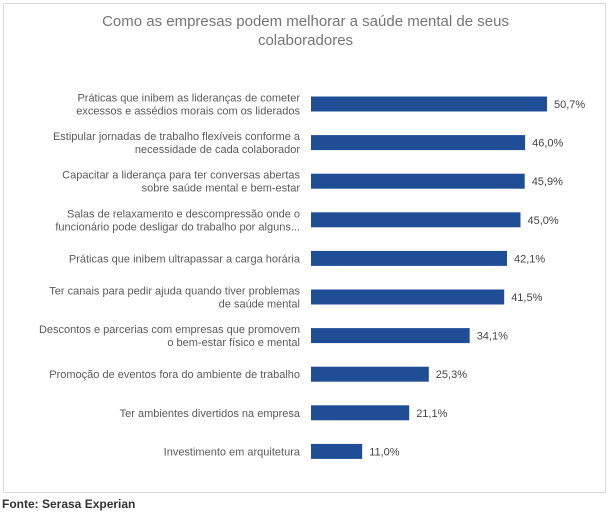 This screenshot has height=518, width=611. Describe the element at coordinates (547, 182) in the screenshot. I see `value-label-3: 45,9%` at that location.